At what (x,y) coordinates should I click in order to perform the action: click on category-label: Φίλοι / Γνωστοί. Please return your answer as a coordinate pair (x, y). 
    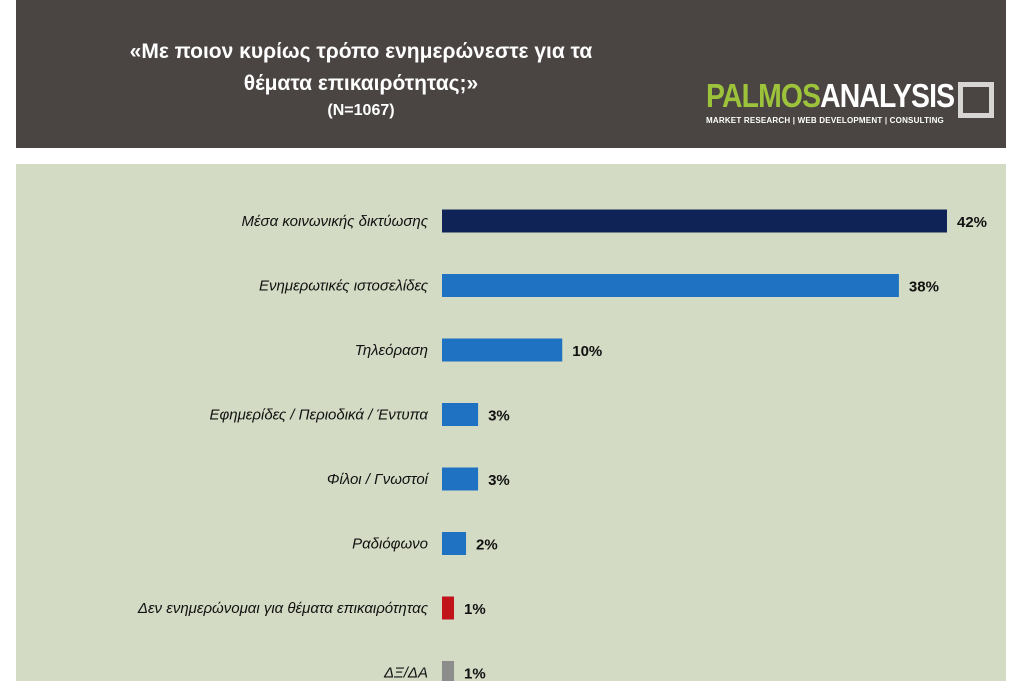
    Looking at the image, I should click on (378, 479).